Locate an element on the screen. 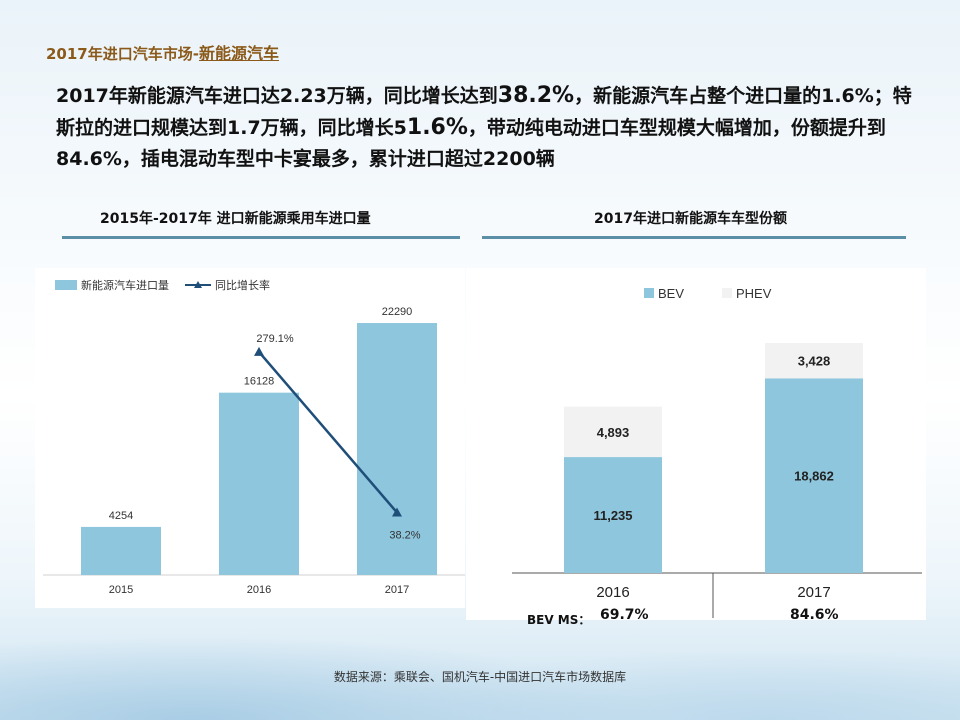 Image resolution: width=960 pixels, height=720 pixels. left-chart-rule is located at coordinates (261, 237).